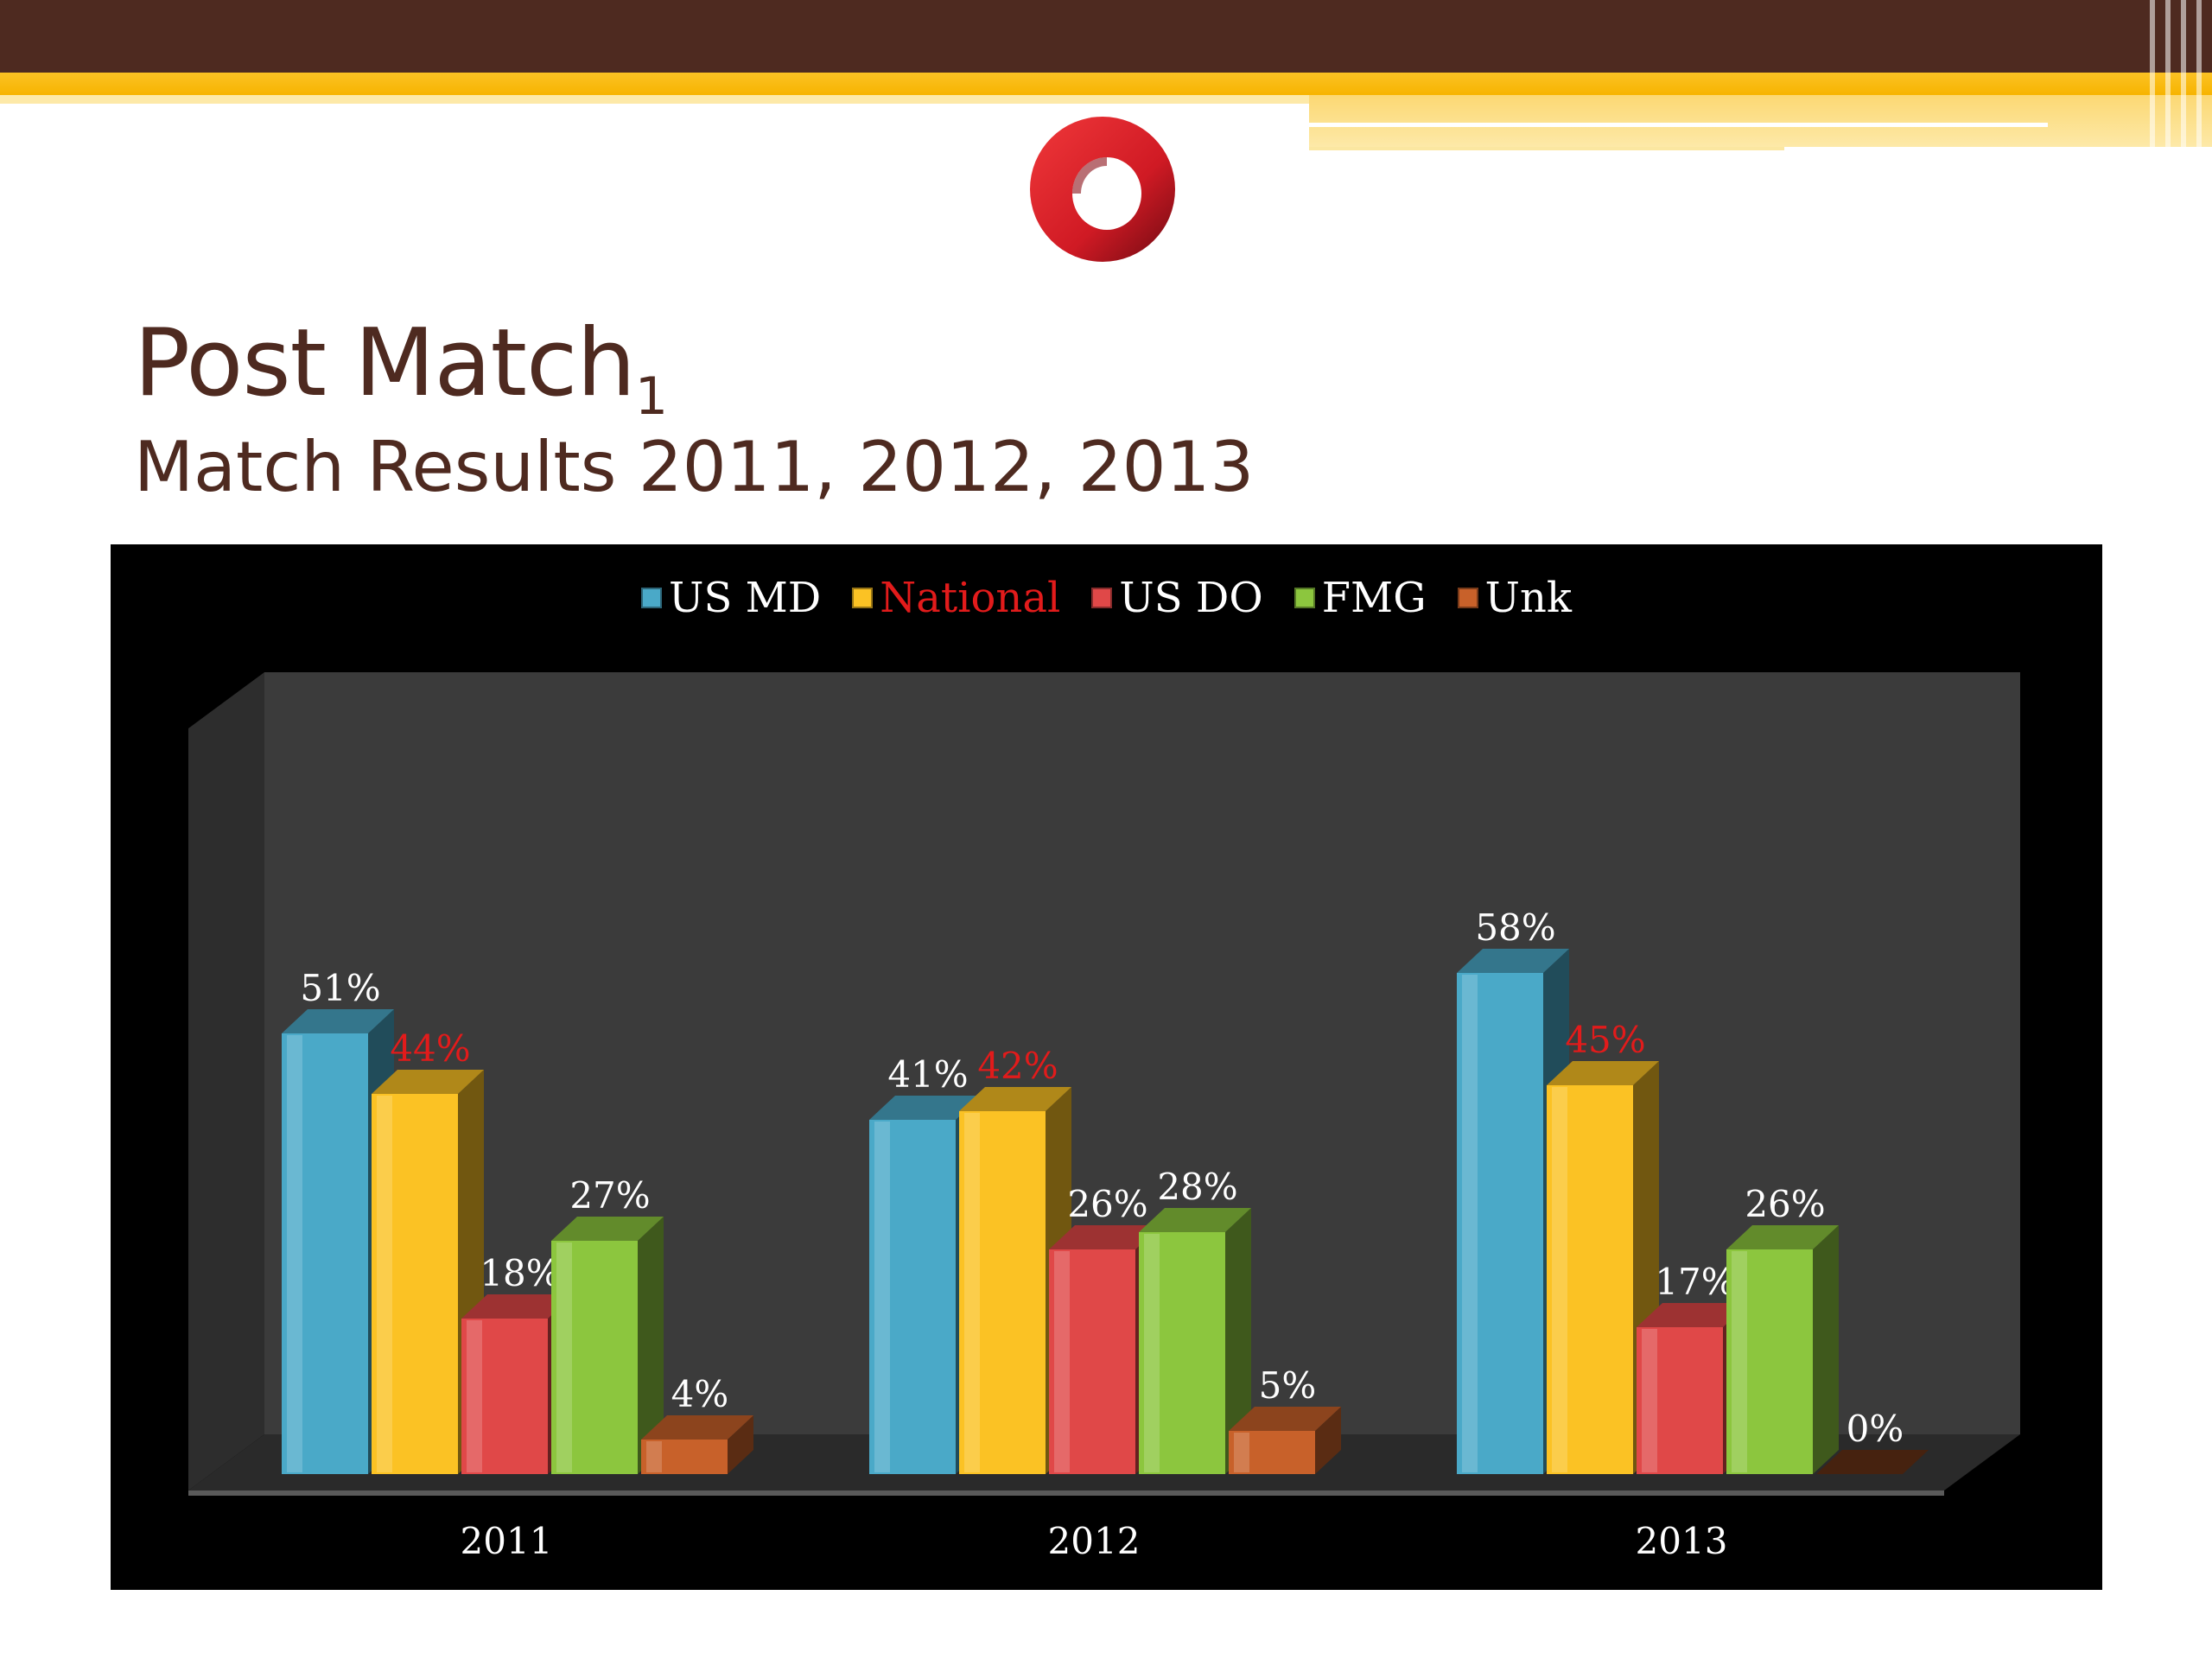 The width and height of the screenshot is (2212, 1659). I want to click on data-label: 41%, so click(928, 1074).